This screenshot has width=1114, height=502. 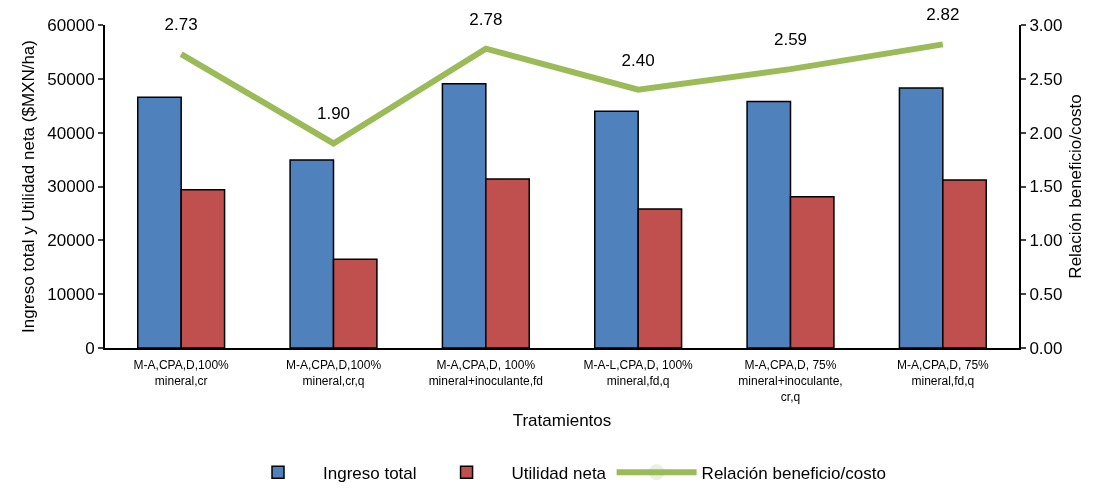 I want to click on y-tick-label: 60000, so click(x=71, y=25).